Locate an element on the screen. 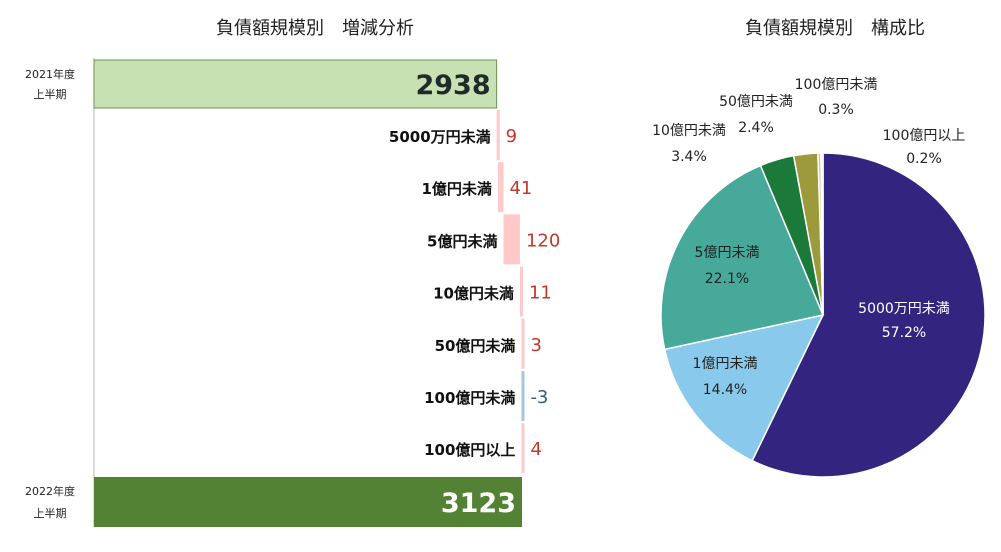 This screenshot has height=552, width=1001. pie-slice-label: 100億円未満 is located at coordinates (836, 85).